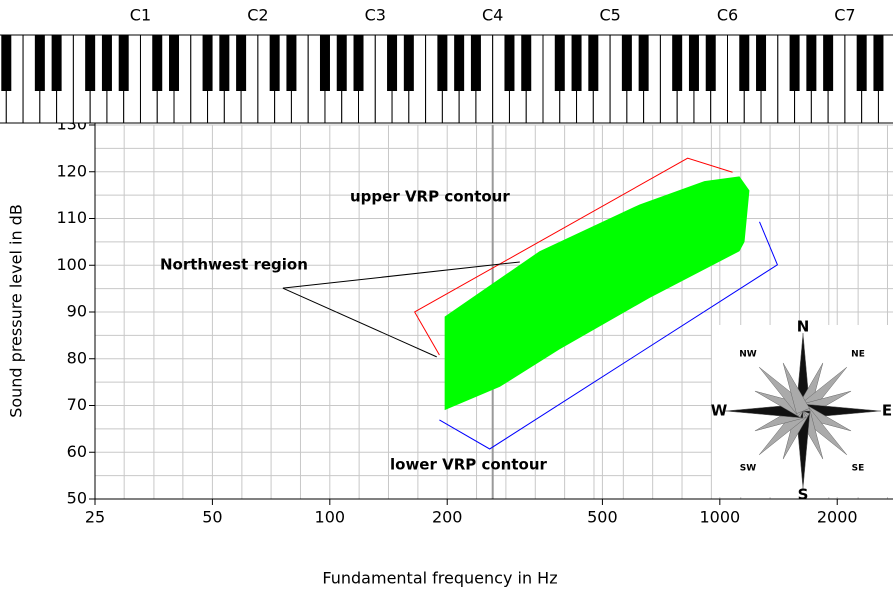  Describe the element at coordinates (837, 517) in the screenshot. I see `x-tick-label: 2000` at that location.